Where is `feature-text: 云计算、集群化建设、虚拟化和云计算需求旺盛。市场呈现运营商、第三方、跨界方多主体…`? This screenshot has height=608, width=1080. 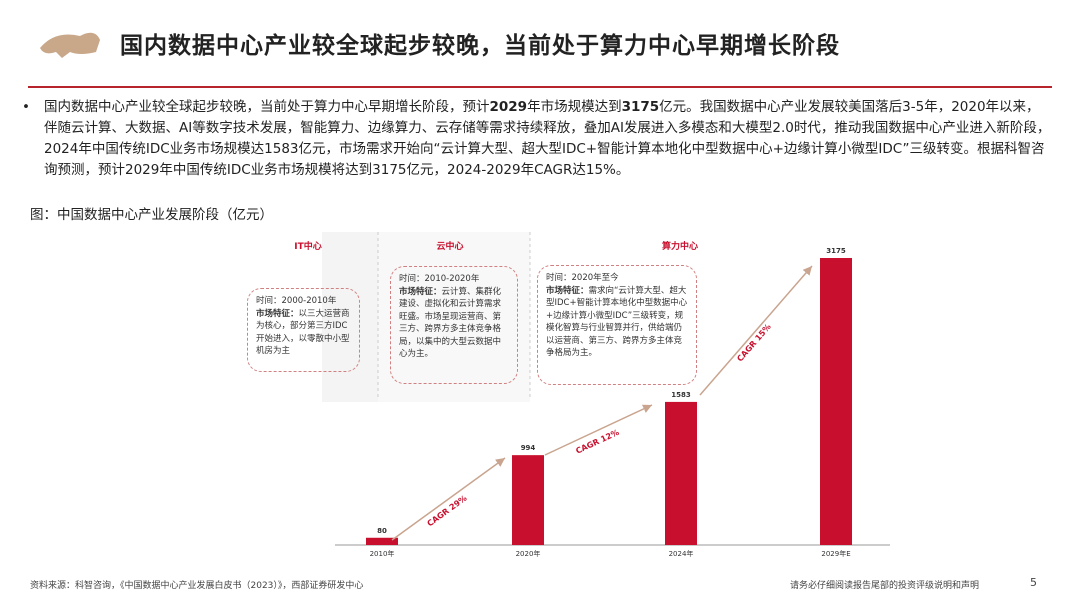 feature-text: 云计算、集群化建设、虚拟化和云计算需求旺盛。市场呈现运营商、第三方、跨界方多主体… is located at coordinates (450, 323).